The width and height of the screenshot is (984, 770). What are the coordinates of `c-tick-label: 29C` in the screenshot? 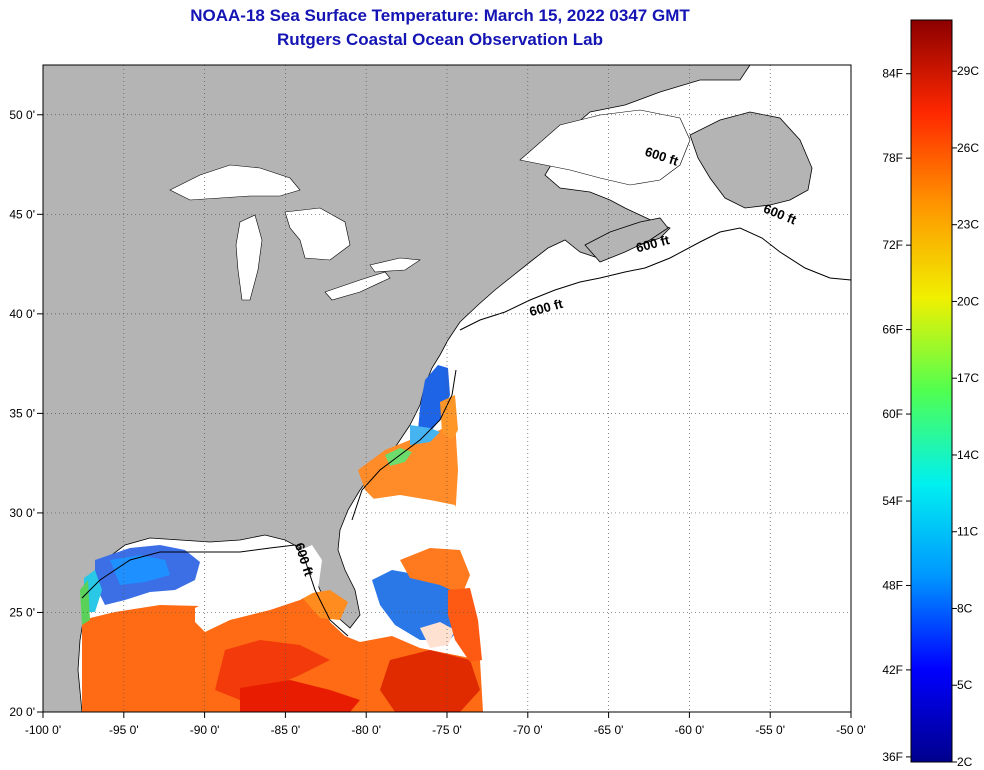 It's located at (968, 71).